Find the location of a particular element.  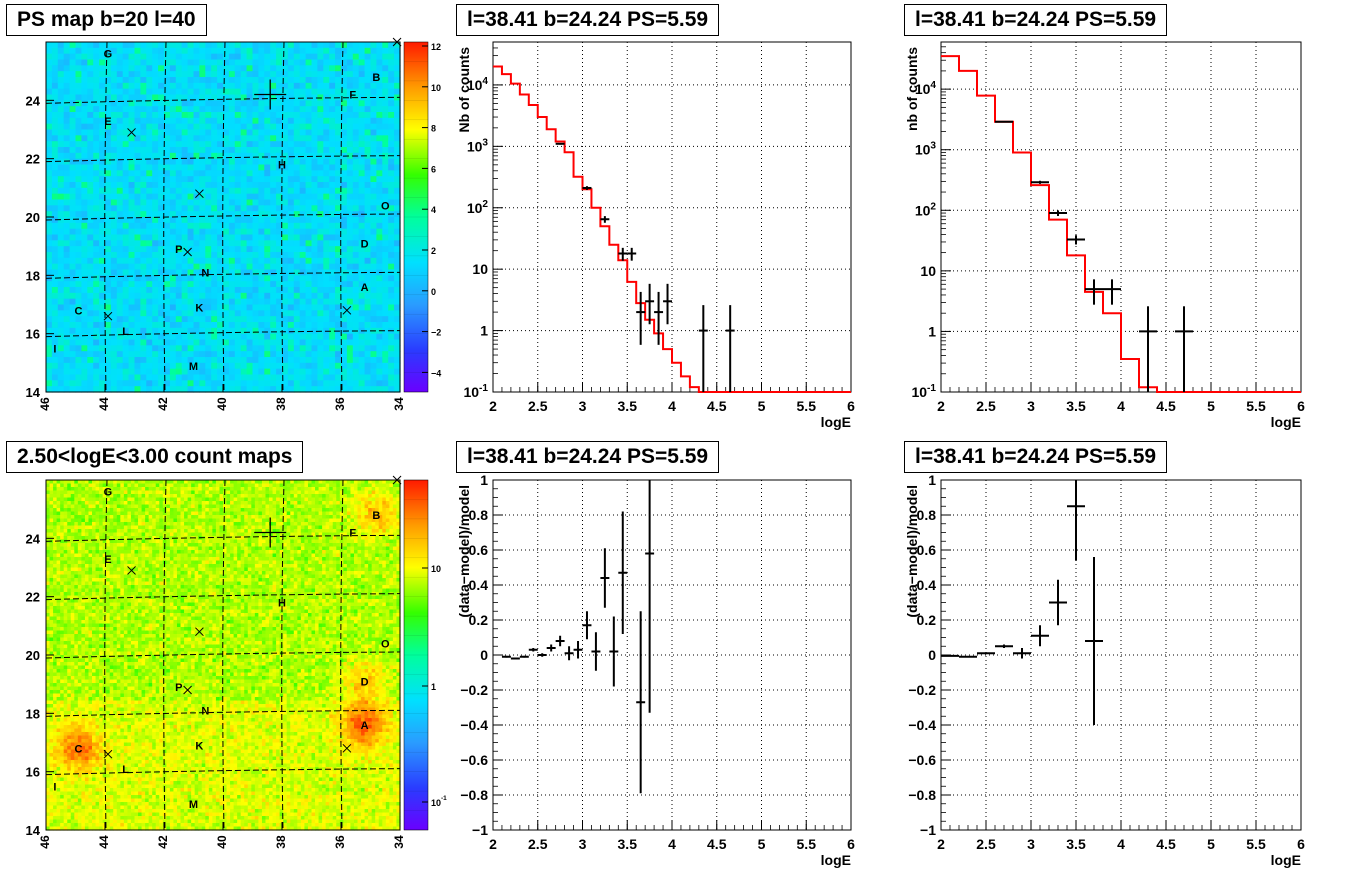

colorbar-tick-label: 1 is located at coordinates (433, 687).